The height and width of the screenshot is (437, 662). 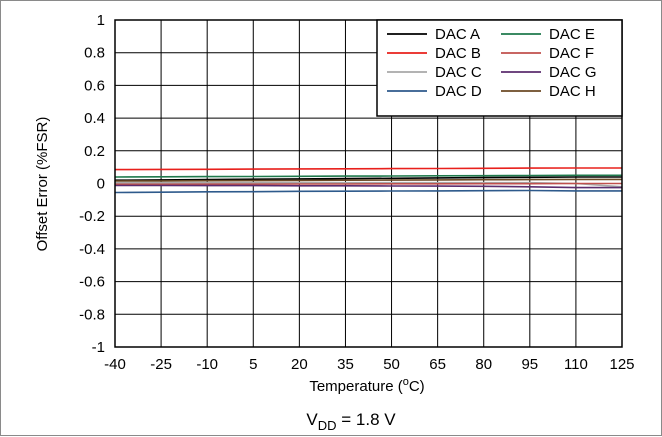 I want to click on caption-subscript: DD, so click(x=327, y=425).